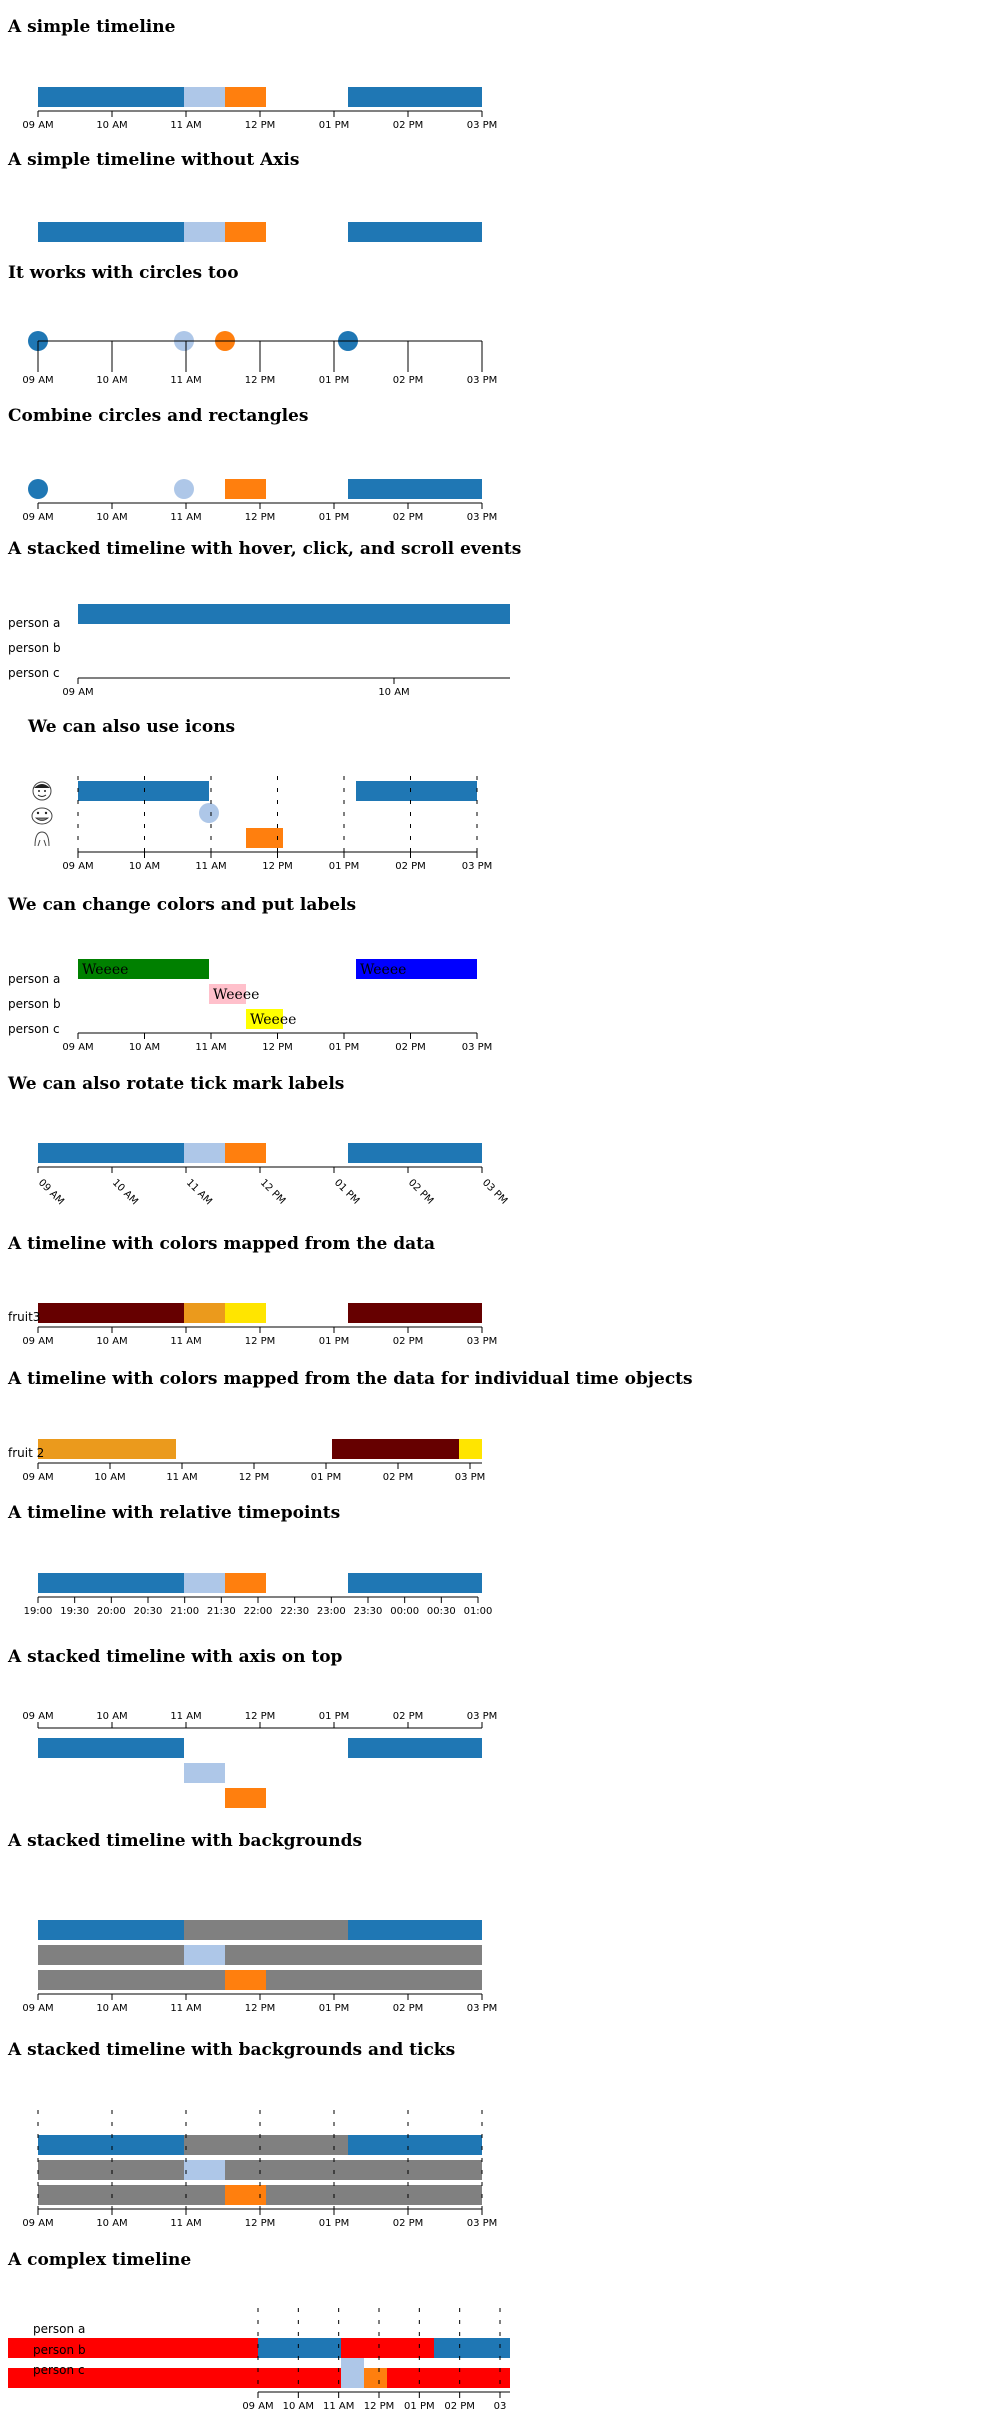  What do you see at coordinates (259, 109) in the screenshot?
I see `simple-timeline: 09 AM 10 AM 11 AM 12 PM 01 PM 02 PM 03 PM` at bounding box center [259, 109].